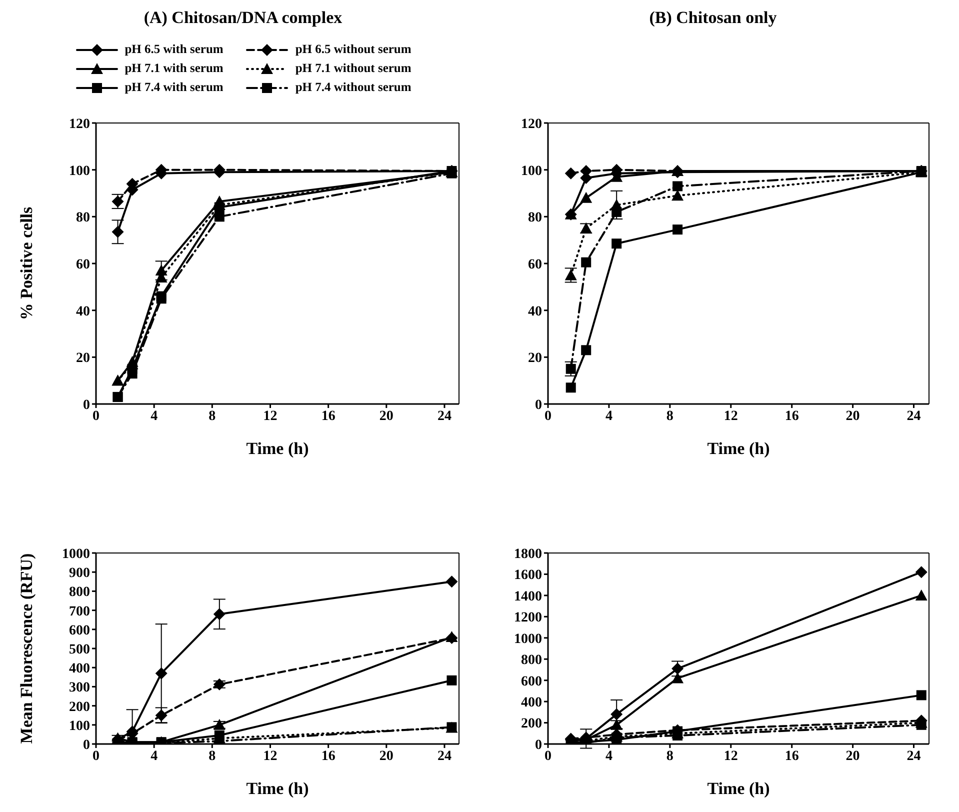 The image size is (959, 812). I want to click on y-tick-label: 1800, so click(528, 554).